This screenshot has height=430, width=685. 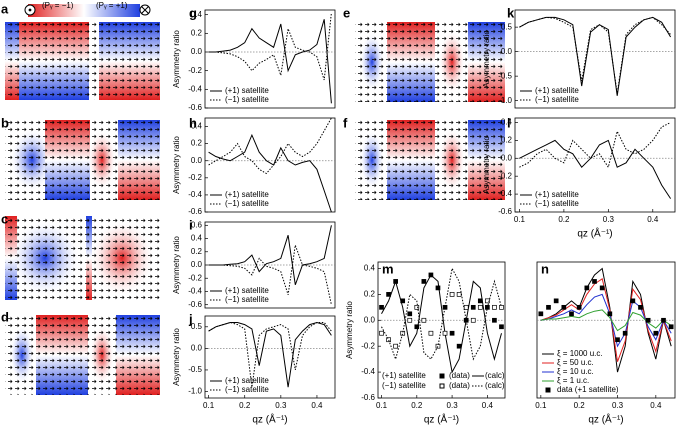 I want to click on legend-label: data (+1 satellite), so click(x=588, y=389).